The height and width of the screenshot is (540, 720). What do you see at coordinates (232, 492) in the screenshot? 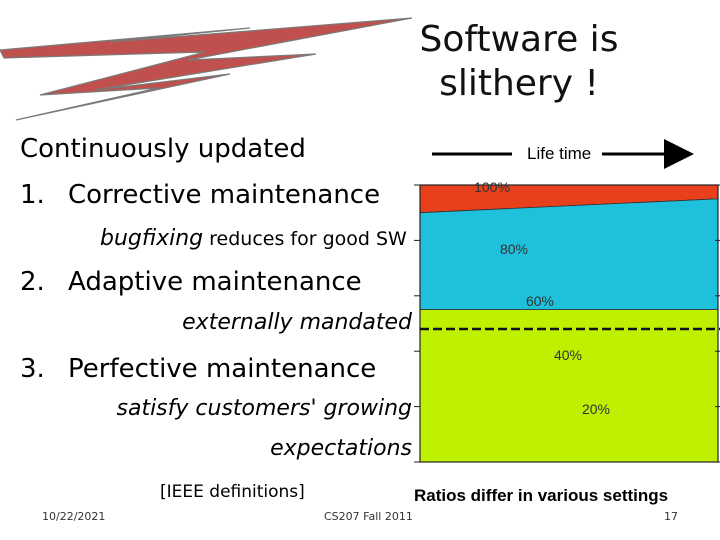
I see `citation: [IEEE definitions]` at bounding box center [232, 492].